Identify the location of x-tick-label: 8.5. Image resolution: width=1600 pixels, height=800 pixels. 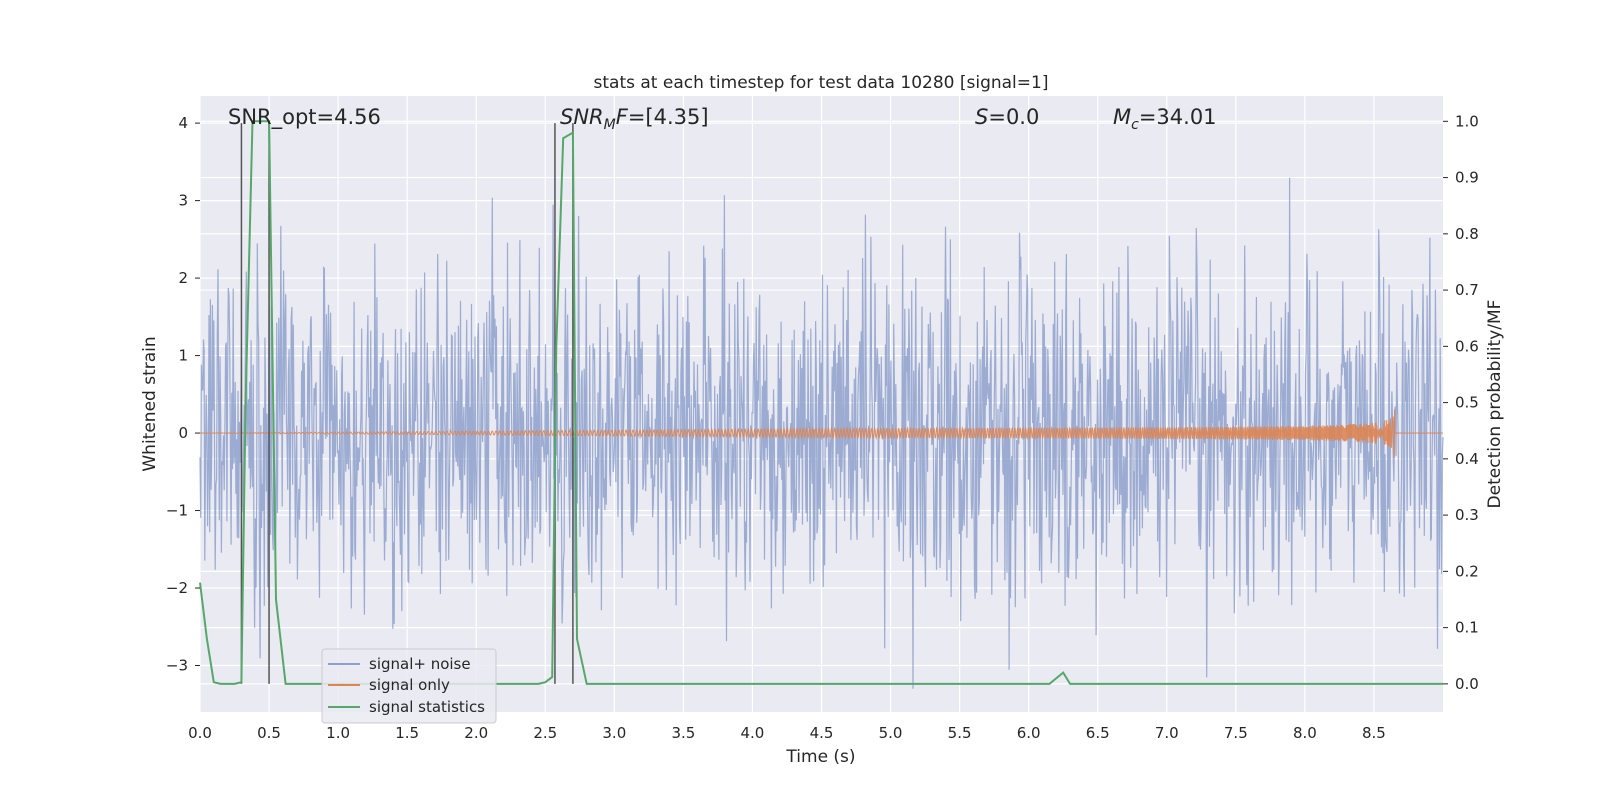
(1374, 733).